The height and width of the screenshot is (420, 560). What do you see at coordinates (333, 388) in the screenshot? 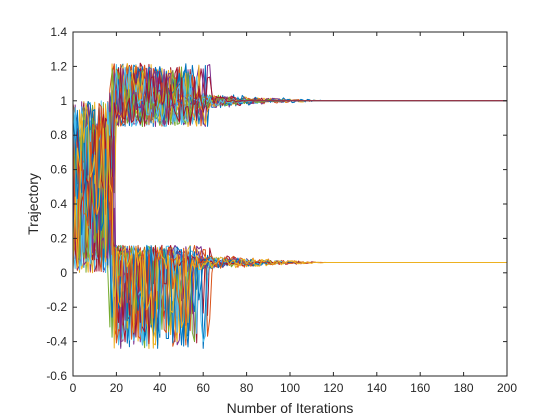
I see `x-tick-label: 120` at bounding box center [333, 388].